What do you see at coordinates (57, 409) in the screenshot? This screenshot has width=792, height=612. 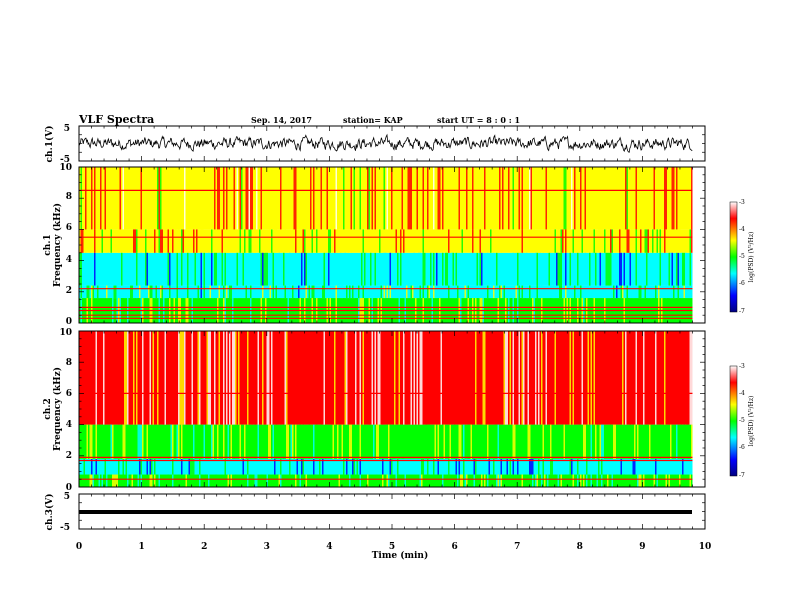 I see `ch2-frequency-ylabel: Frequency (kHz)` at bounding box center [57, 409].